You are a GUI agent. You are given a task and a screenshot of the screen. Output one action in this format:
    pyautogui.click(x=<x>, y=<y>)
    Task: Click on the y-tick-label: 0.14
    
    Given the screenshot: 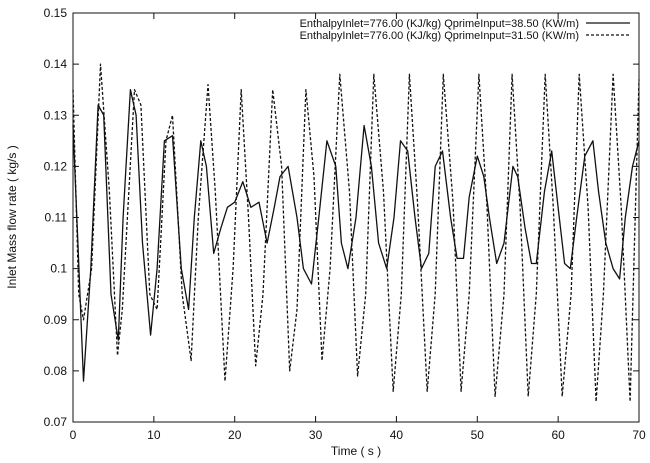 What is the action you would take?
    pyautogui.click(x=56, y=64)
    